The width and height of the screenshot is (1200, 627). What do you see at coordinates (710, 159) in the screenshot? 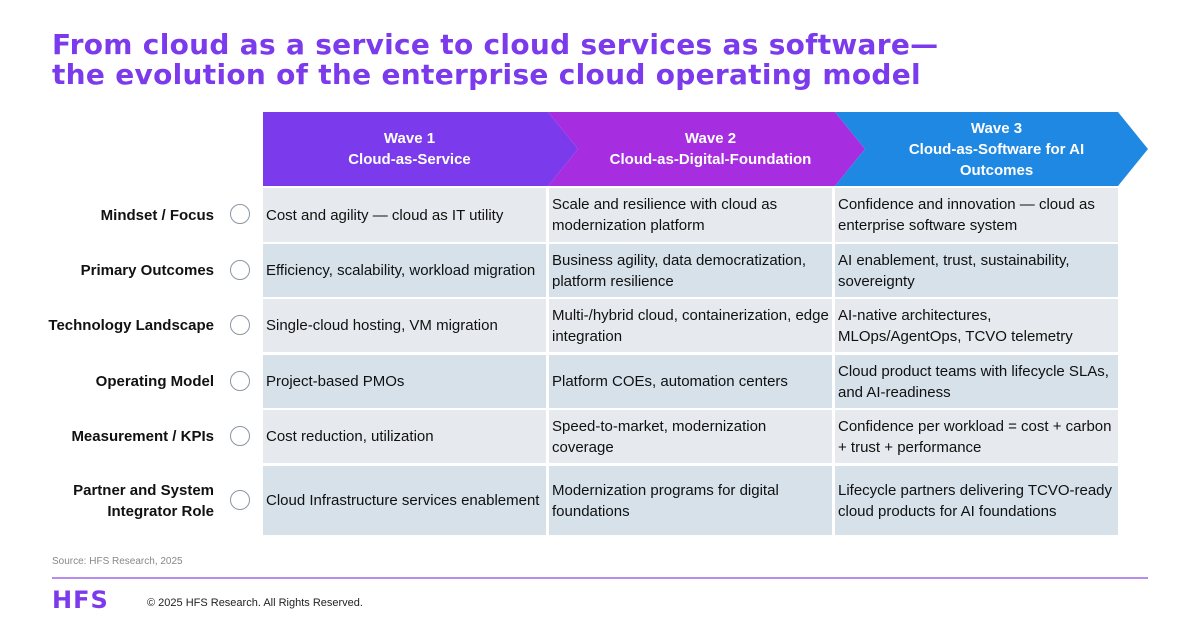
I see `wave-name: Cloud-as-Digital-Foundation` at bounding box center [710, 159].